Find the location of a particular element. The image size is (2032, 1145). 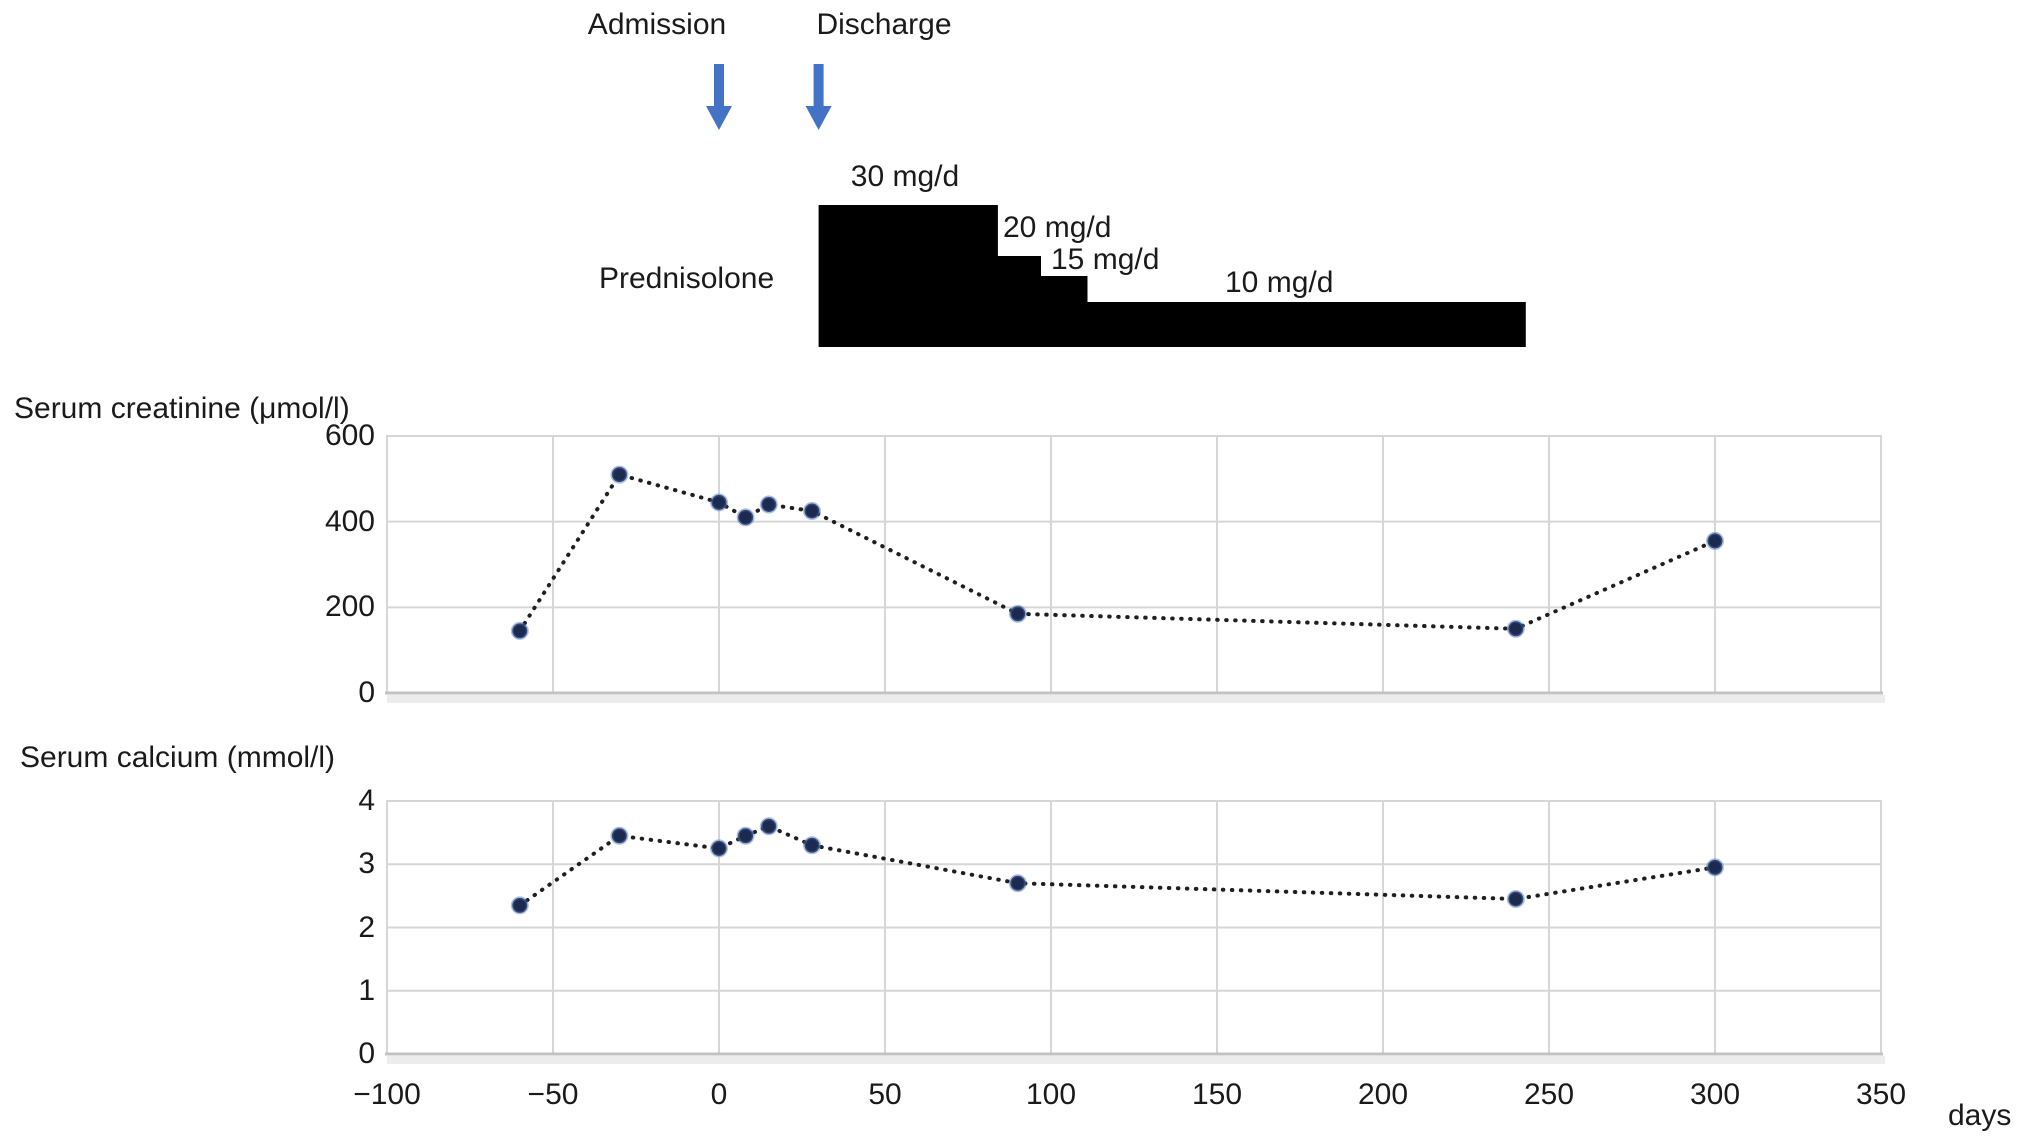

x-tick-label: 50 is located at coordinates (885, 1094).